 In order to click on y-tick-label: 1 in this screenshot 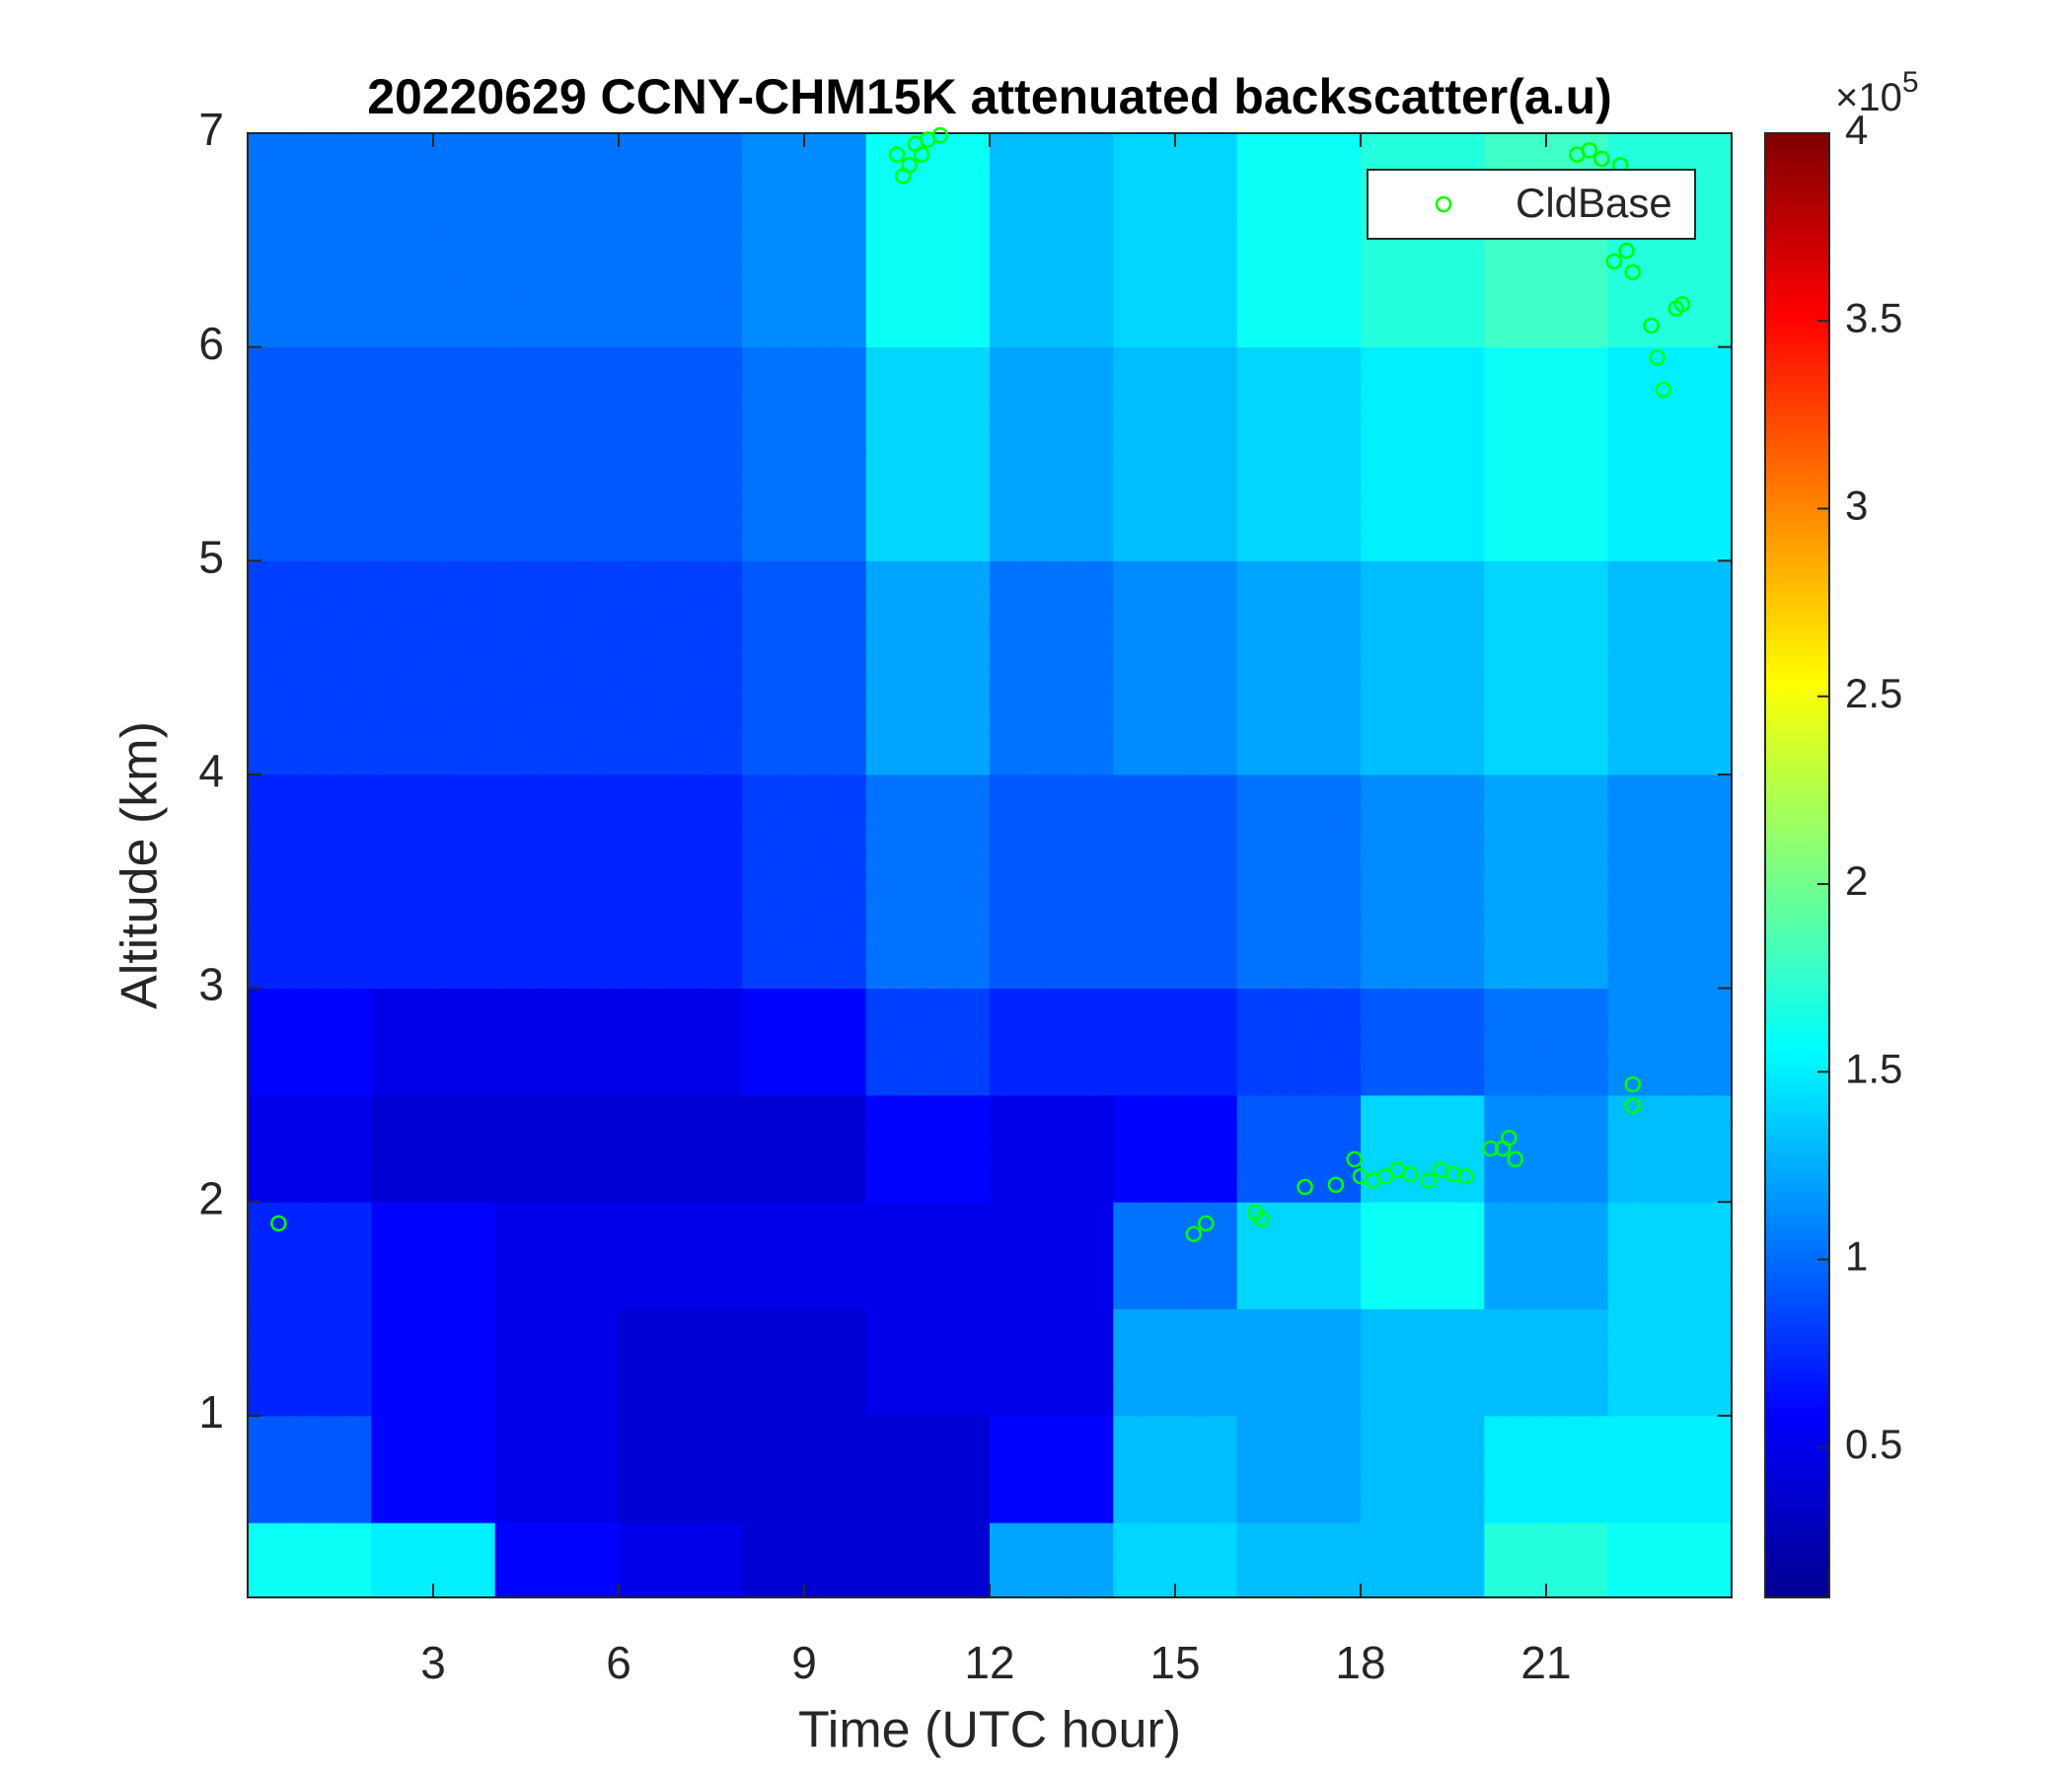, I will do `click(211, 1412)`.